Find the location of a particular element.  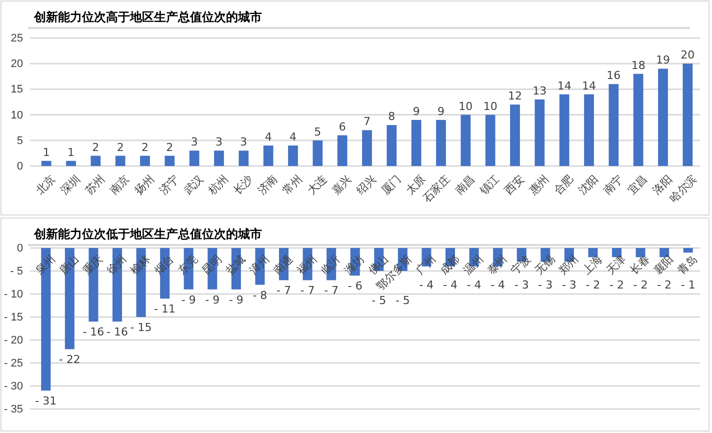

y-tick-label: - 35 is located at coordinates (13, 410).